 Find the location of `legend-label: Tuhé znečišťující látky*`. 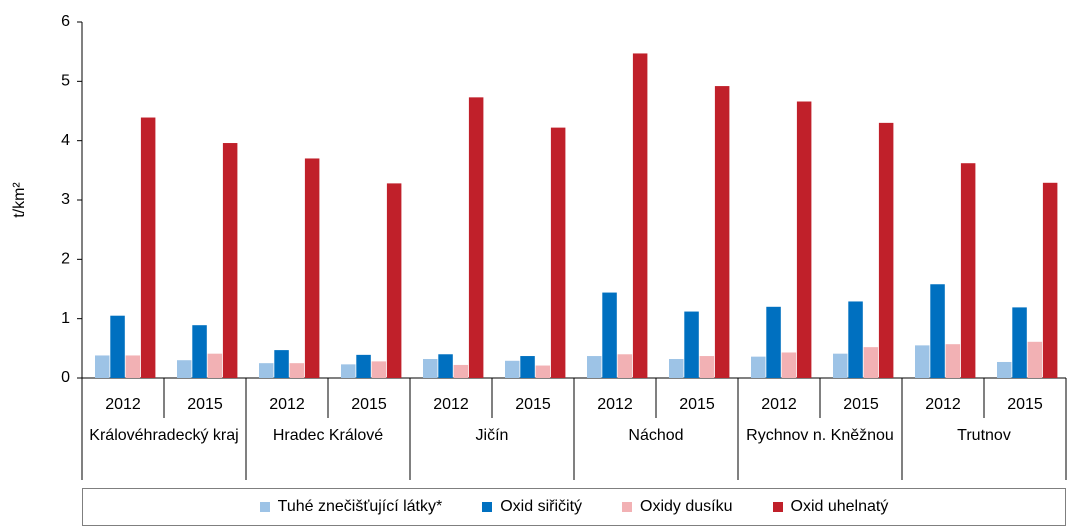

legend-label: Tuhé znečišťující látky* is located at coordinates (360, 506).